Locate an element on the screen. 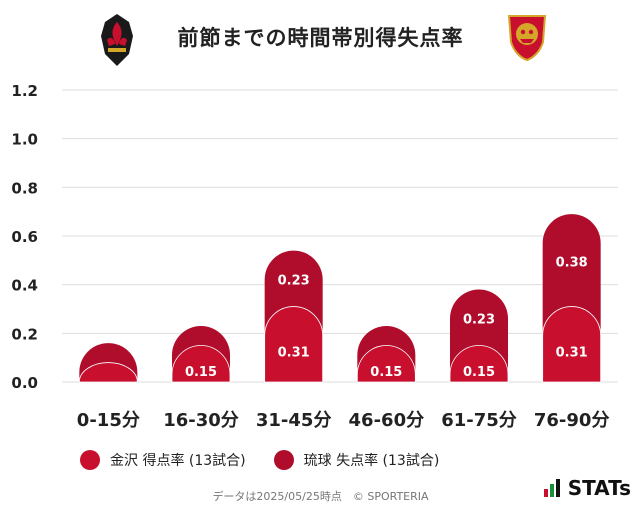 This screenshot has width=641, height=508. kanazawa-crest-icon is located at coordinates (117, 42).